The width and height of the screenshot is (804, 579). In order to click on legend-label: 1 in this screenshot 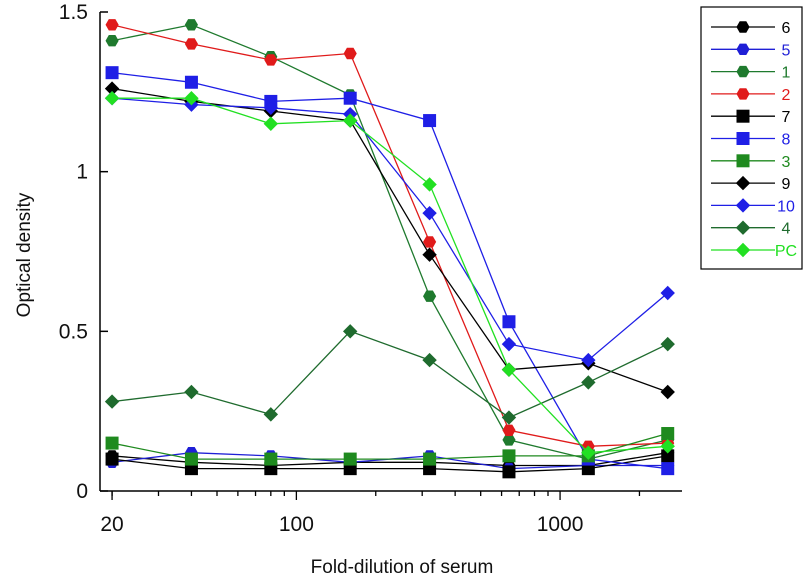, I will do `click(786, 73)`.